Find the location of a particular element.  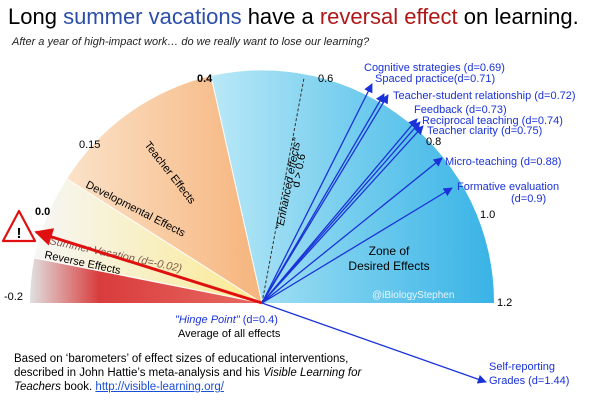

arrow-reciprocal-teaching is located at coordinates (341, 212).